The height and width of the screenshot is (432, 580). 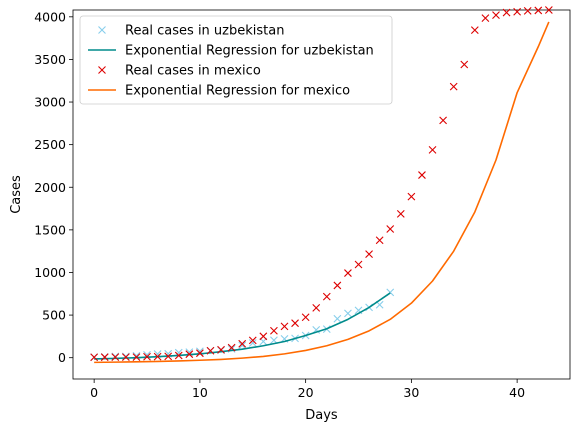 What do you see at coordinates (62, 357) in the screenshot?
I see `y-tick-label: 0` at bounding box center [62, 357].